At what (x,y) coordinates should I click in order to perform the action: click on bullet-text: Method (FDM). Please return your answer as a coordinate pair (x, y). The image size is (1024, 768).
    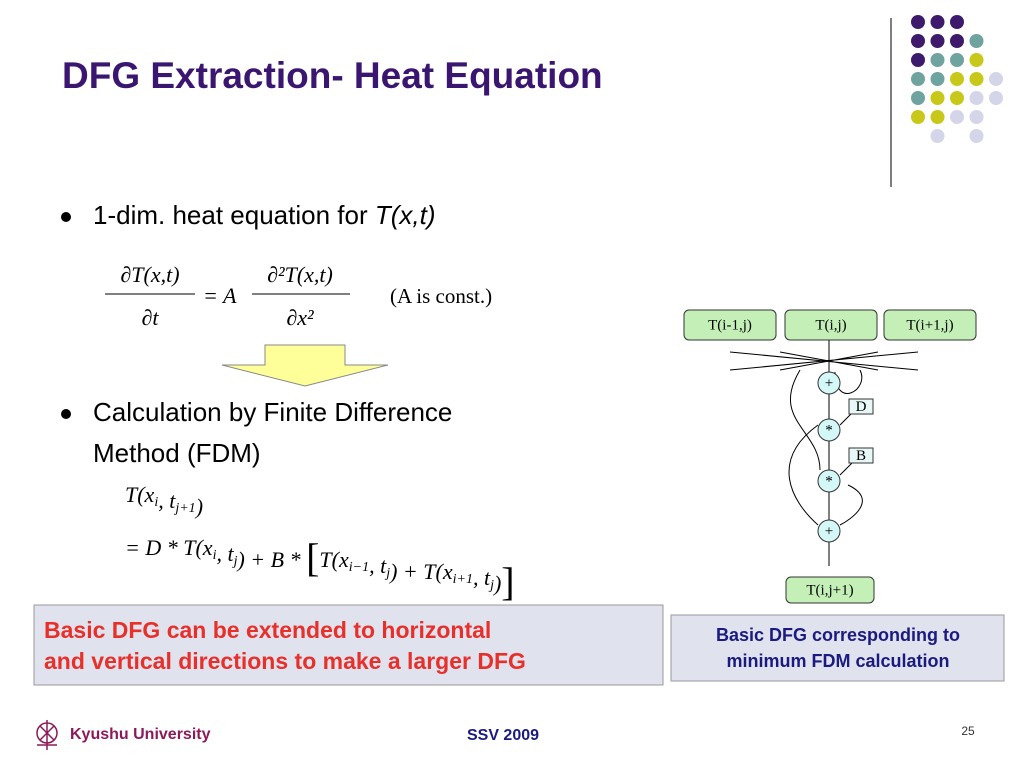
    Looking at the image, I should click on (177, 453).